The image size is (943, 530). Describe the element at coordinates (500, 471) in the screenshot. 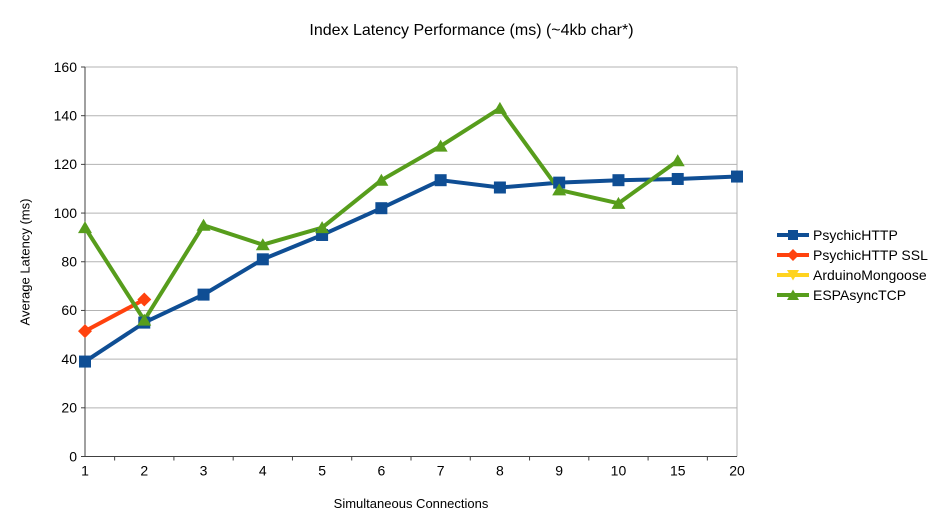

I see `x-tick-label: 8` at that location.